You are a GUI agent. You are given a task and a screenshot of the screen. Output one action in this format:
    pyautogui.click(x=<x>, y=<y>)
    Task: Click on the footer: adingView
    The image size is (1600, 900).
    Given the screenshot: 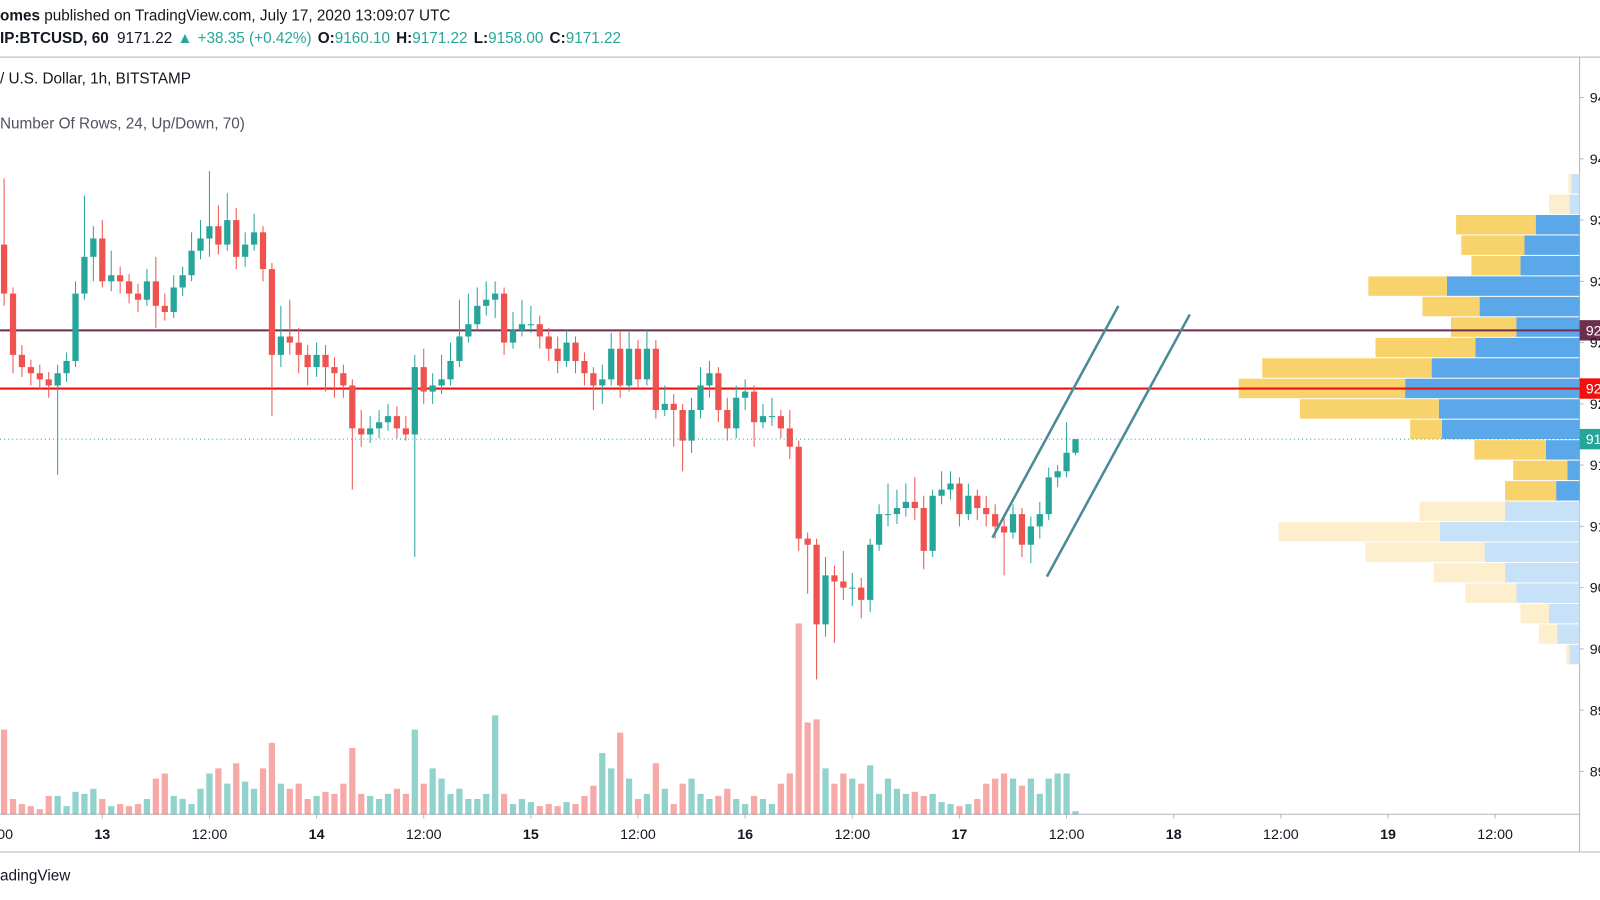 What is the action you would take?
    pyautogui.click(x=35, y=876)
    